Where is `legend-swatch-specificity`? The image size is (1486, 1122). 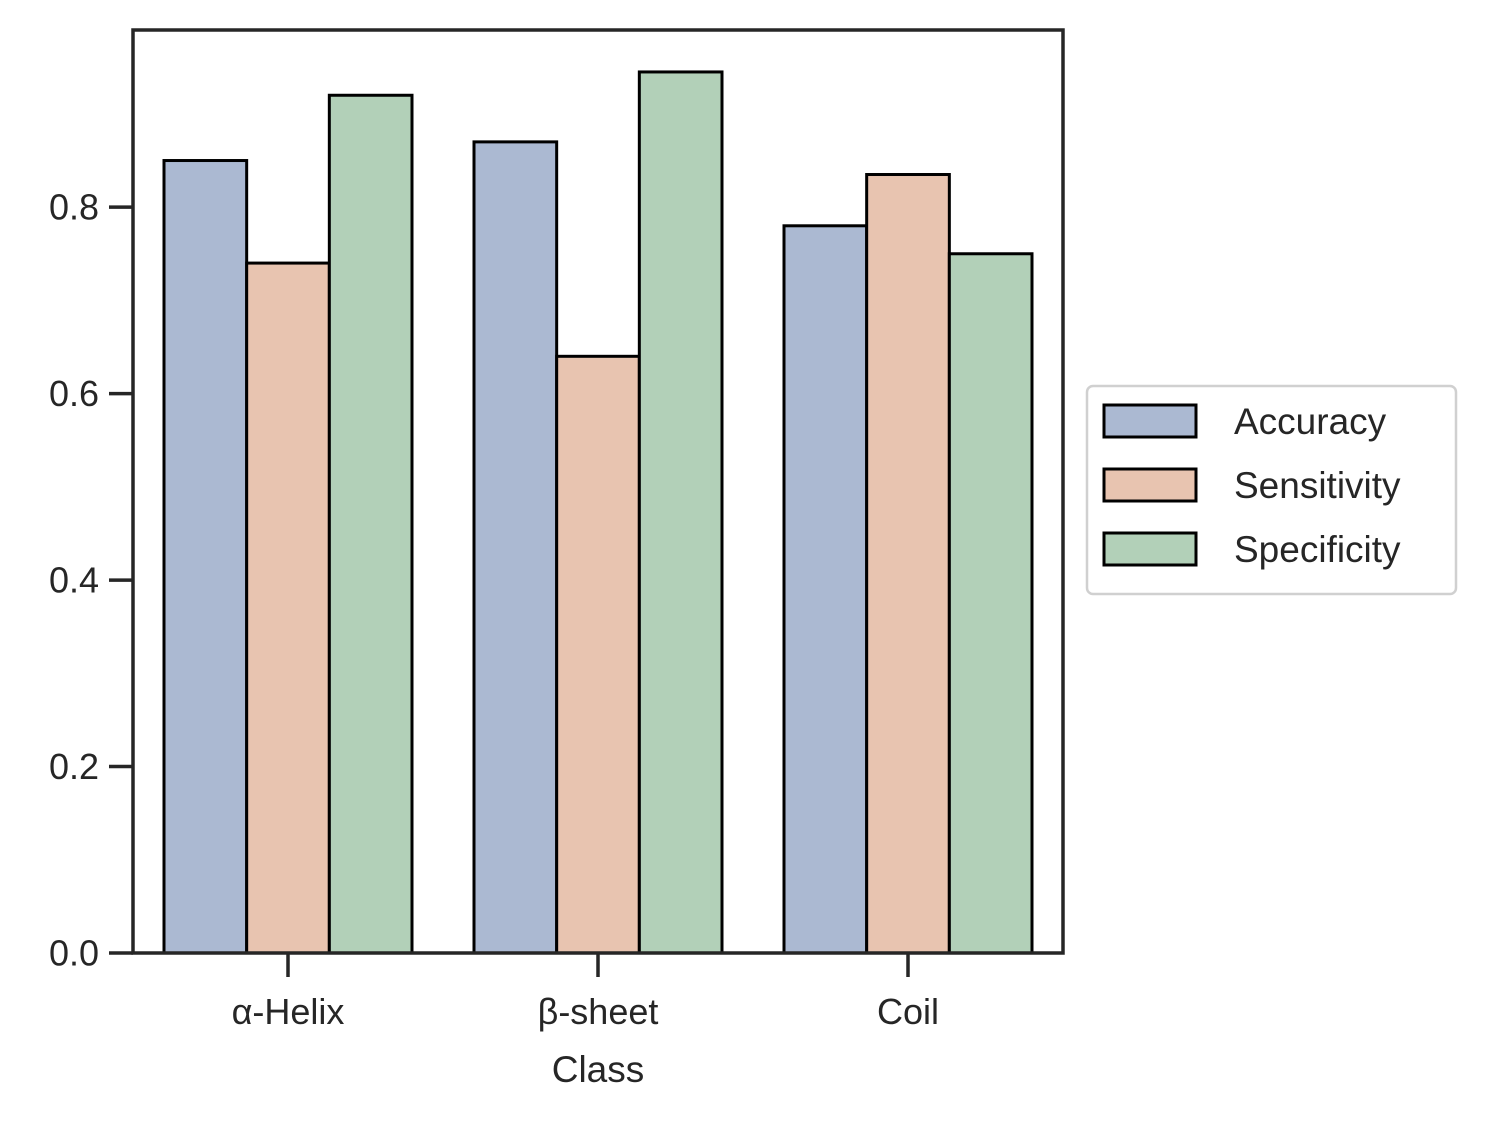
legend-swatch-specificity is located at coordinates (1150, 549).